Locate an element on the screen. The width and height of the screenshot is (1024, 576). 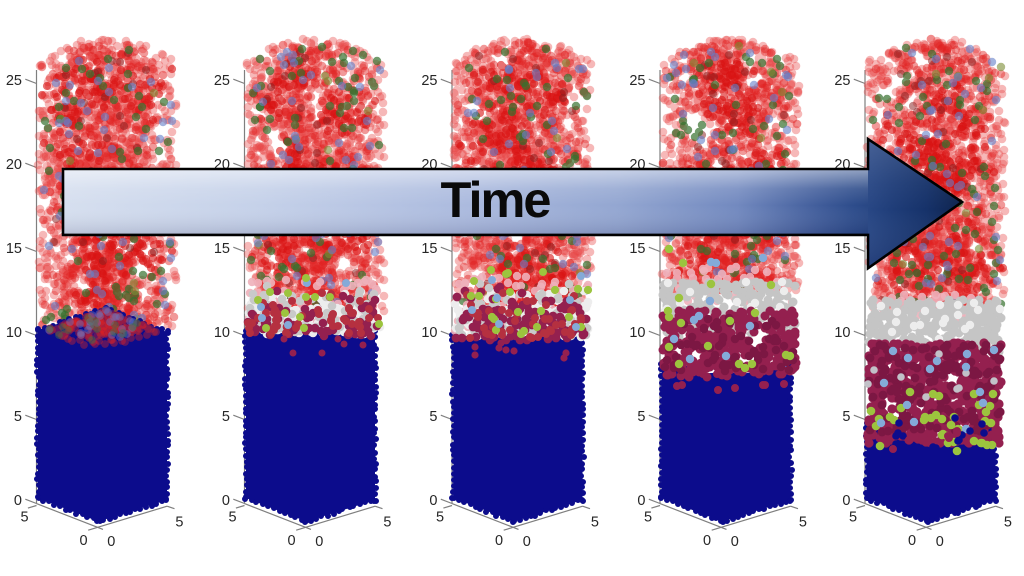
svg-text: 20 is located at coordinates (14, 165).